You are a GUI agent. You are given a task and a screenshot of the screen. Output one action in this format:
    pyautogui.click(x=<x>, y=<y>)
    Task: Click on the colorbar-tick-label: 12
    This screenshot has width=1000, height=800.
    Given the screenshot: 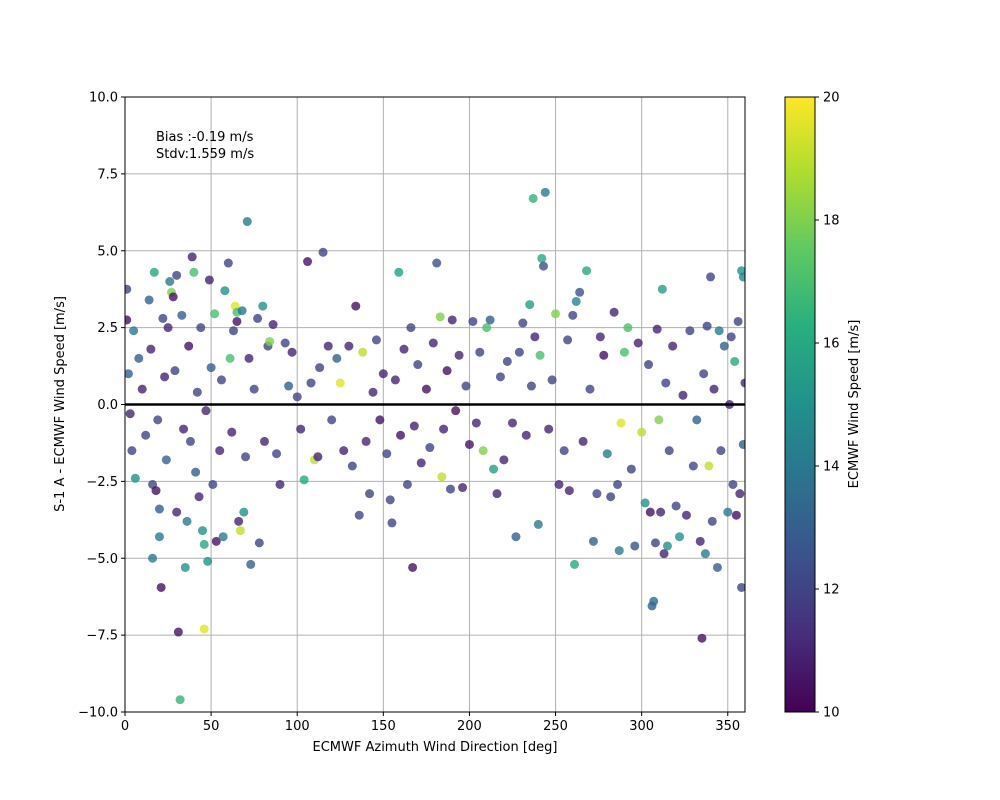 What is the action you would take?
    pyautogui.click(x=831, y=590)
    